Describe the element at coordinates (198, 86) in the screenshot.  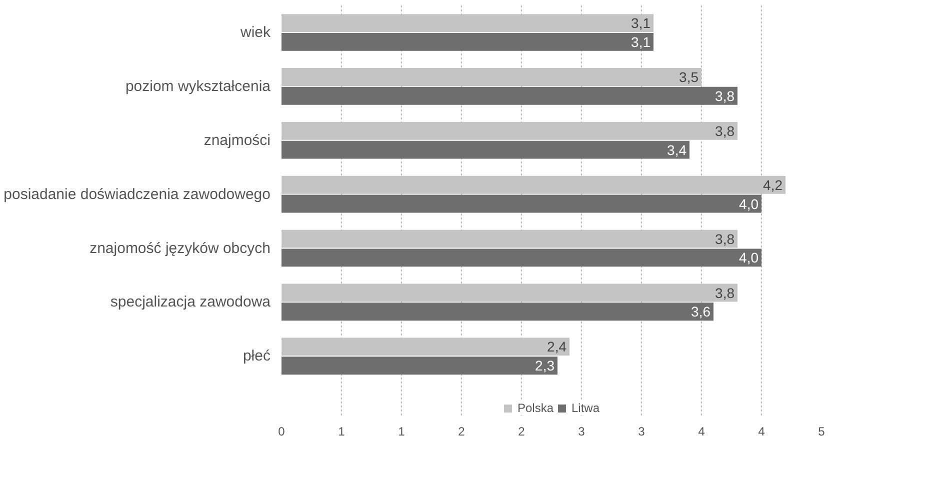
I see `y-tick-label: poziom wykształcenia` at that location.